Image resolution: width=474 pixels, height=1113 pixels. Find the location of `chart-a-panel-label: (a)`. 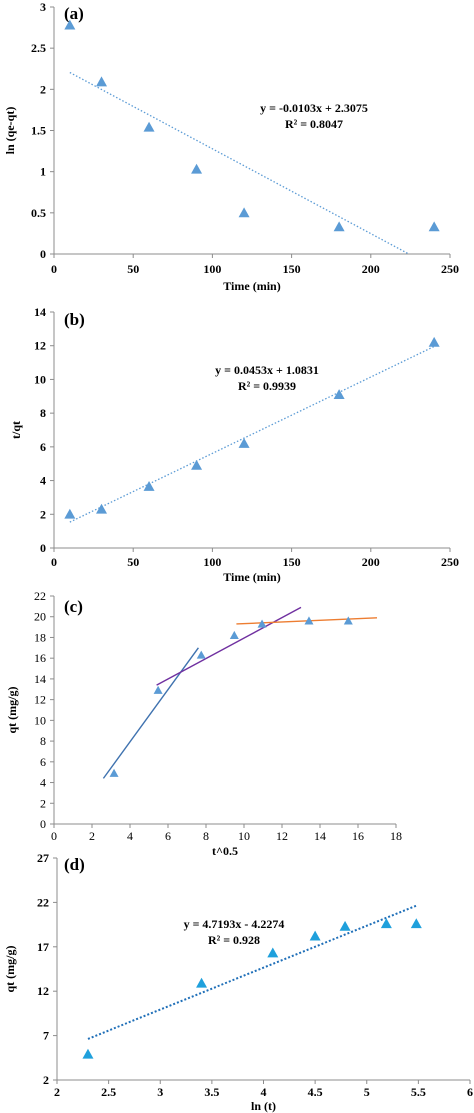

chart-a-panel-label: (a) is located at coordinates (74, 13).